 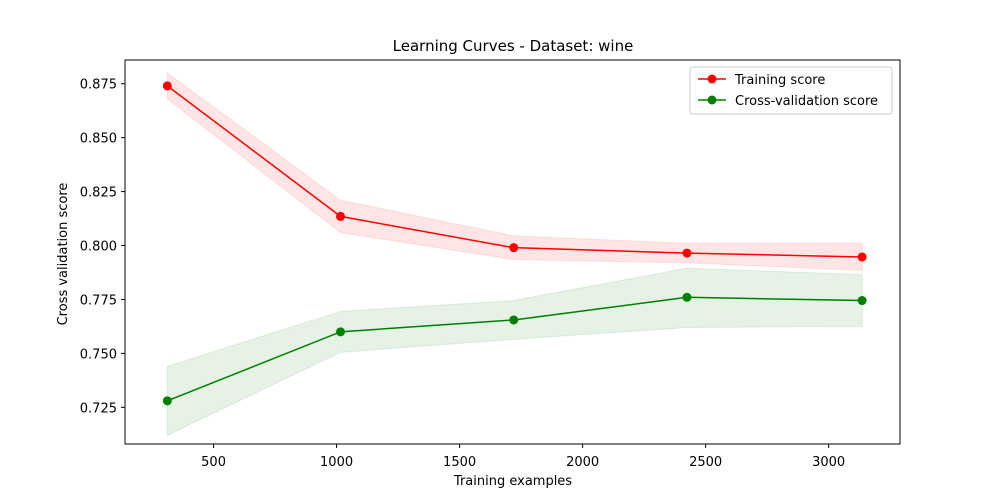 I want to click on x-axis-label: Training examples, so click(x=512, y=481).